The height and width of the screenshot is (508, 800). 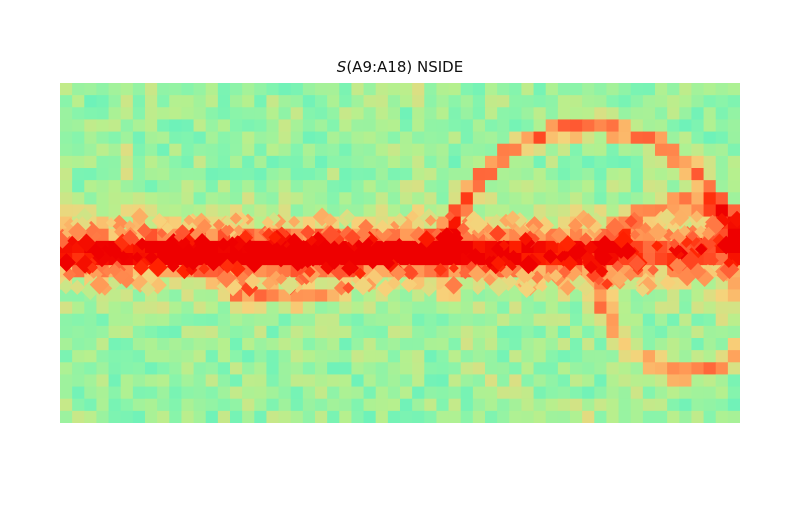 I want to click on chart-title-text: (A9:A18) NSIDE, so click(x=405, y=67).